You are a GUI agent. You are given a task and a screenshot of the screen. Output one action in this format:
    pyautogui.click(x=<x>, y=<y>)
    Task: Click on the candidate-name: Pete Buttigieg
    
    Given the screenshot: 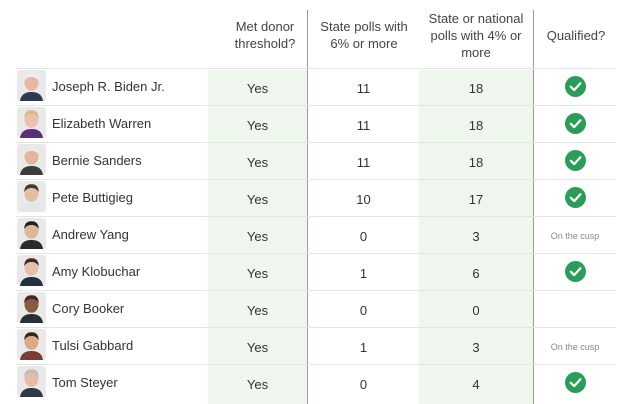 What is the action you would take?
    pyautogui.click(x=92, y=197)
    